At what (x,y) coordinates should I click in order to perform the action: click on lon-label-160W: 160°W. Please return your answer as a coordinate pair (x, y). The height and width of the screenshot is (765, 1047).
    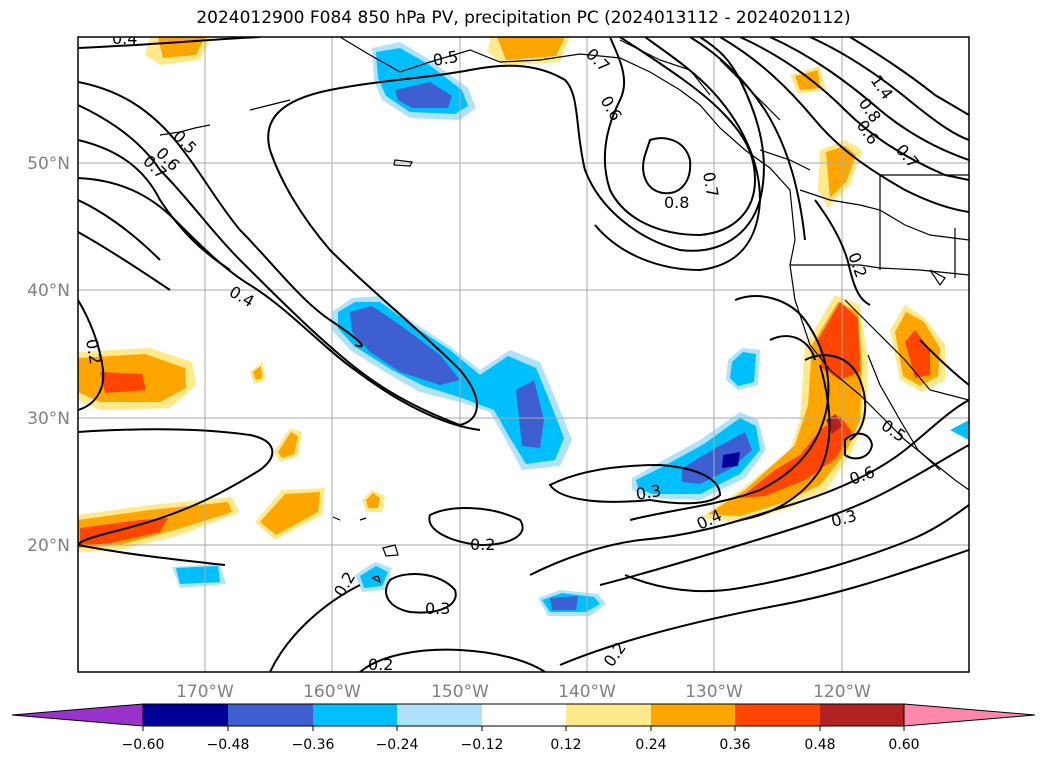
    Looking at the image, I should click on (332, 692).